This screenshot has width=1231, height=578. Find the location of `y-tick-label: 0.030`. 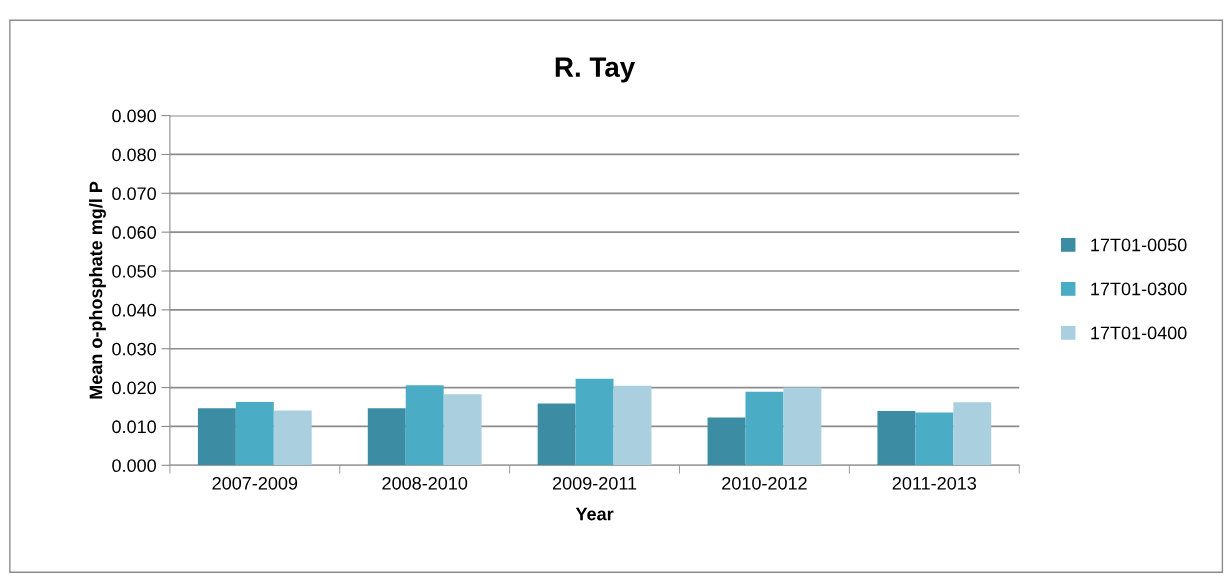

y-tick-label: 0.030 is located at coordinates (134, 349).